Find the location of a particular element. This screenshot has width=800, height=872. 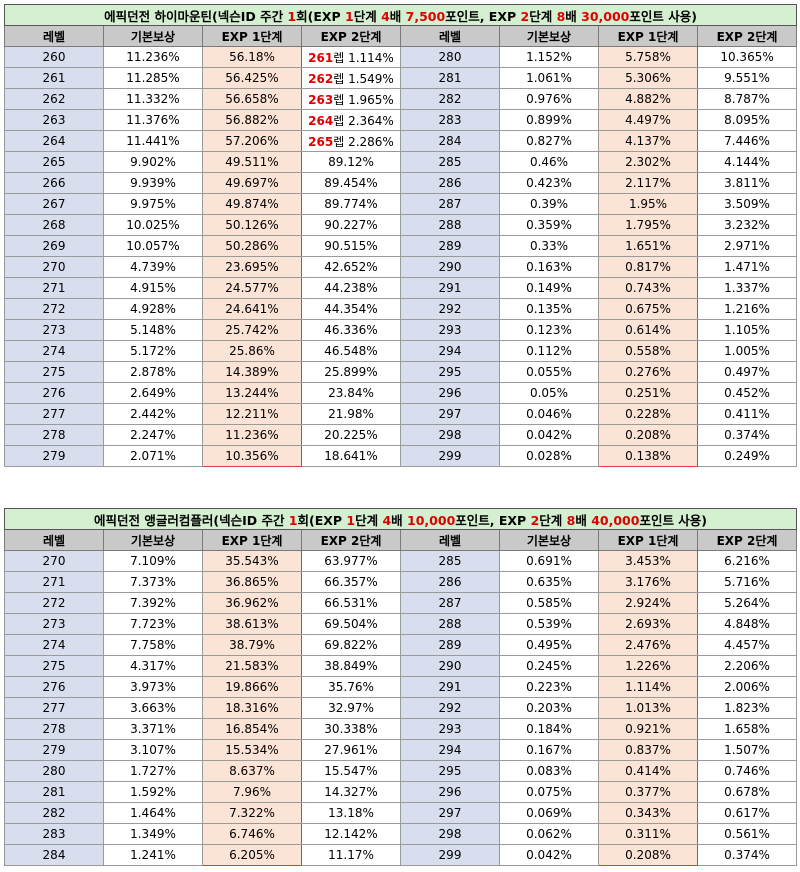

title-text: 단계 is located at coordinates (369, 520).